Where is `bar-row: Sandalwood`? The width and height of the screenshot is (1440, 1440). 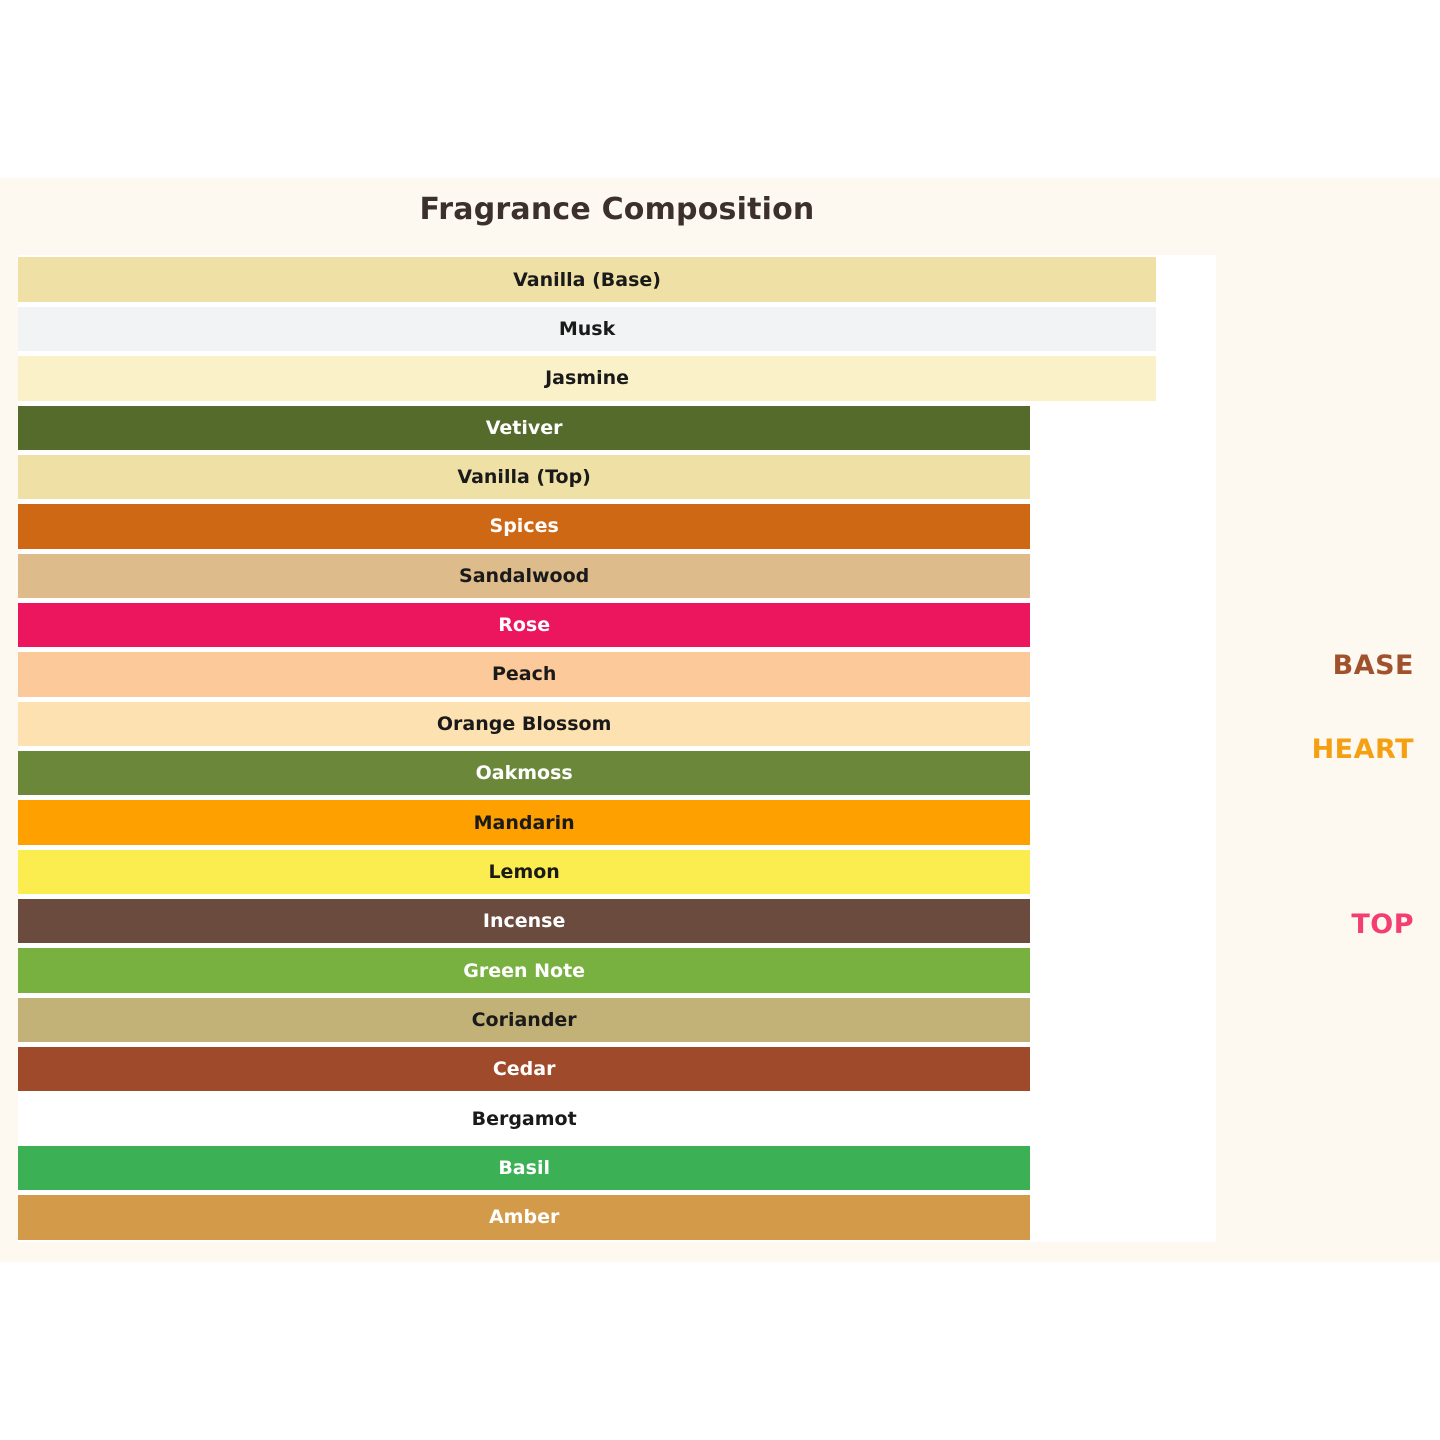 bar-row: Sandalwood is located at coordinates (617, 575).